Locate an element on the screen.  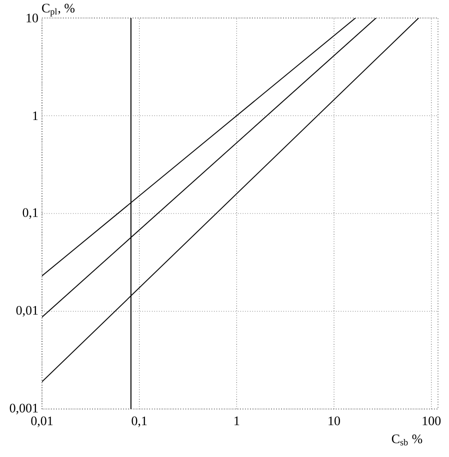
x-tick-label: 0,1 is located at coordinates (139, 422).